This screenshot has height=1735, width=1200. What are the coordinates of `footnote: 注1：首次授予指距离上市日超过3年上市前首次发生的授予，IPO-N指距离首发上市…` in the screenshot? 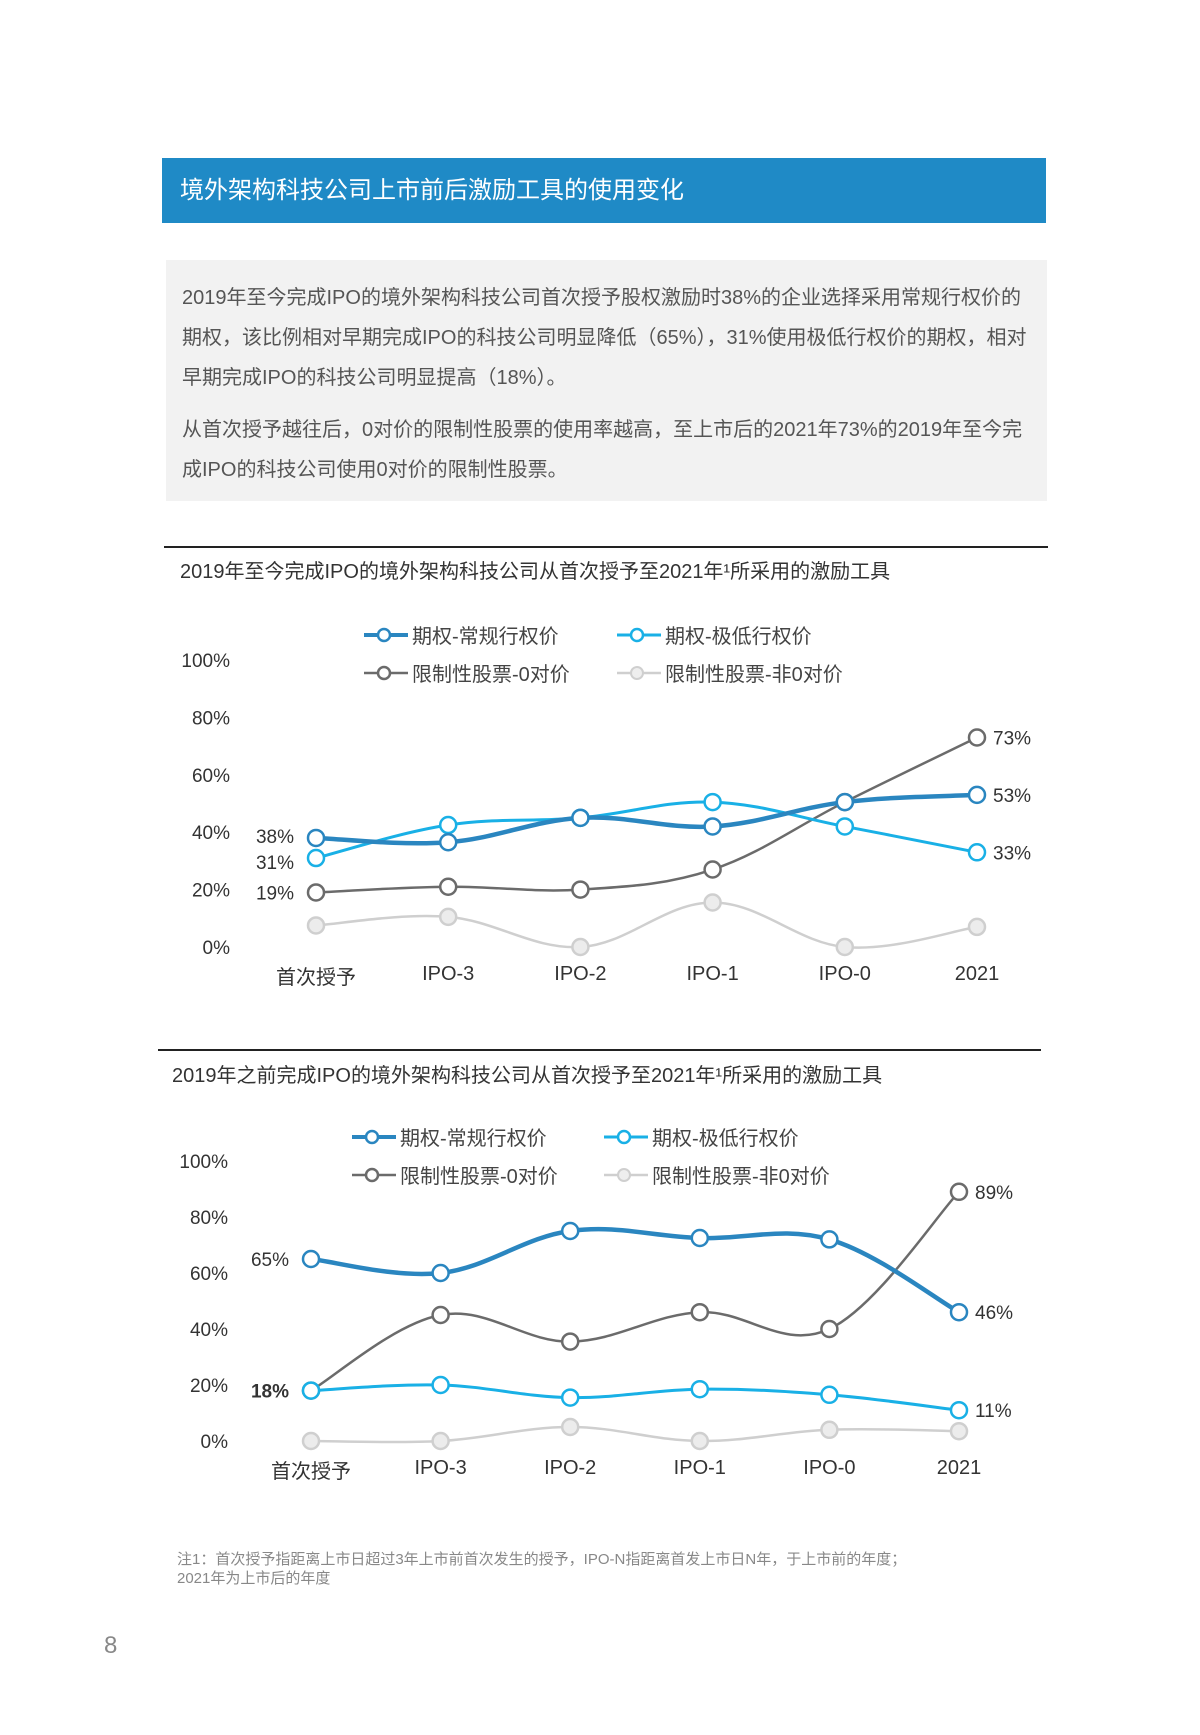 It's located at (617, 1569).